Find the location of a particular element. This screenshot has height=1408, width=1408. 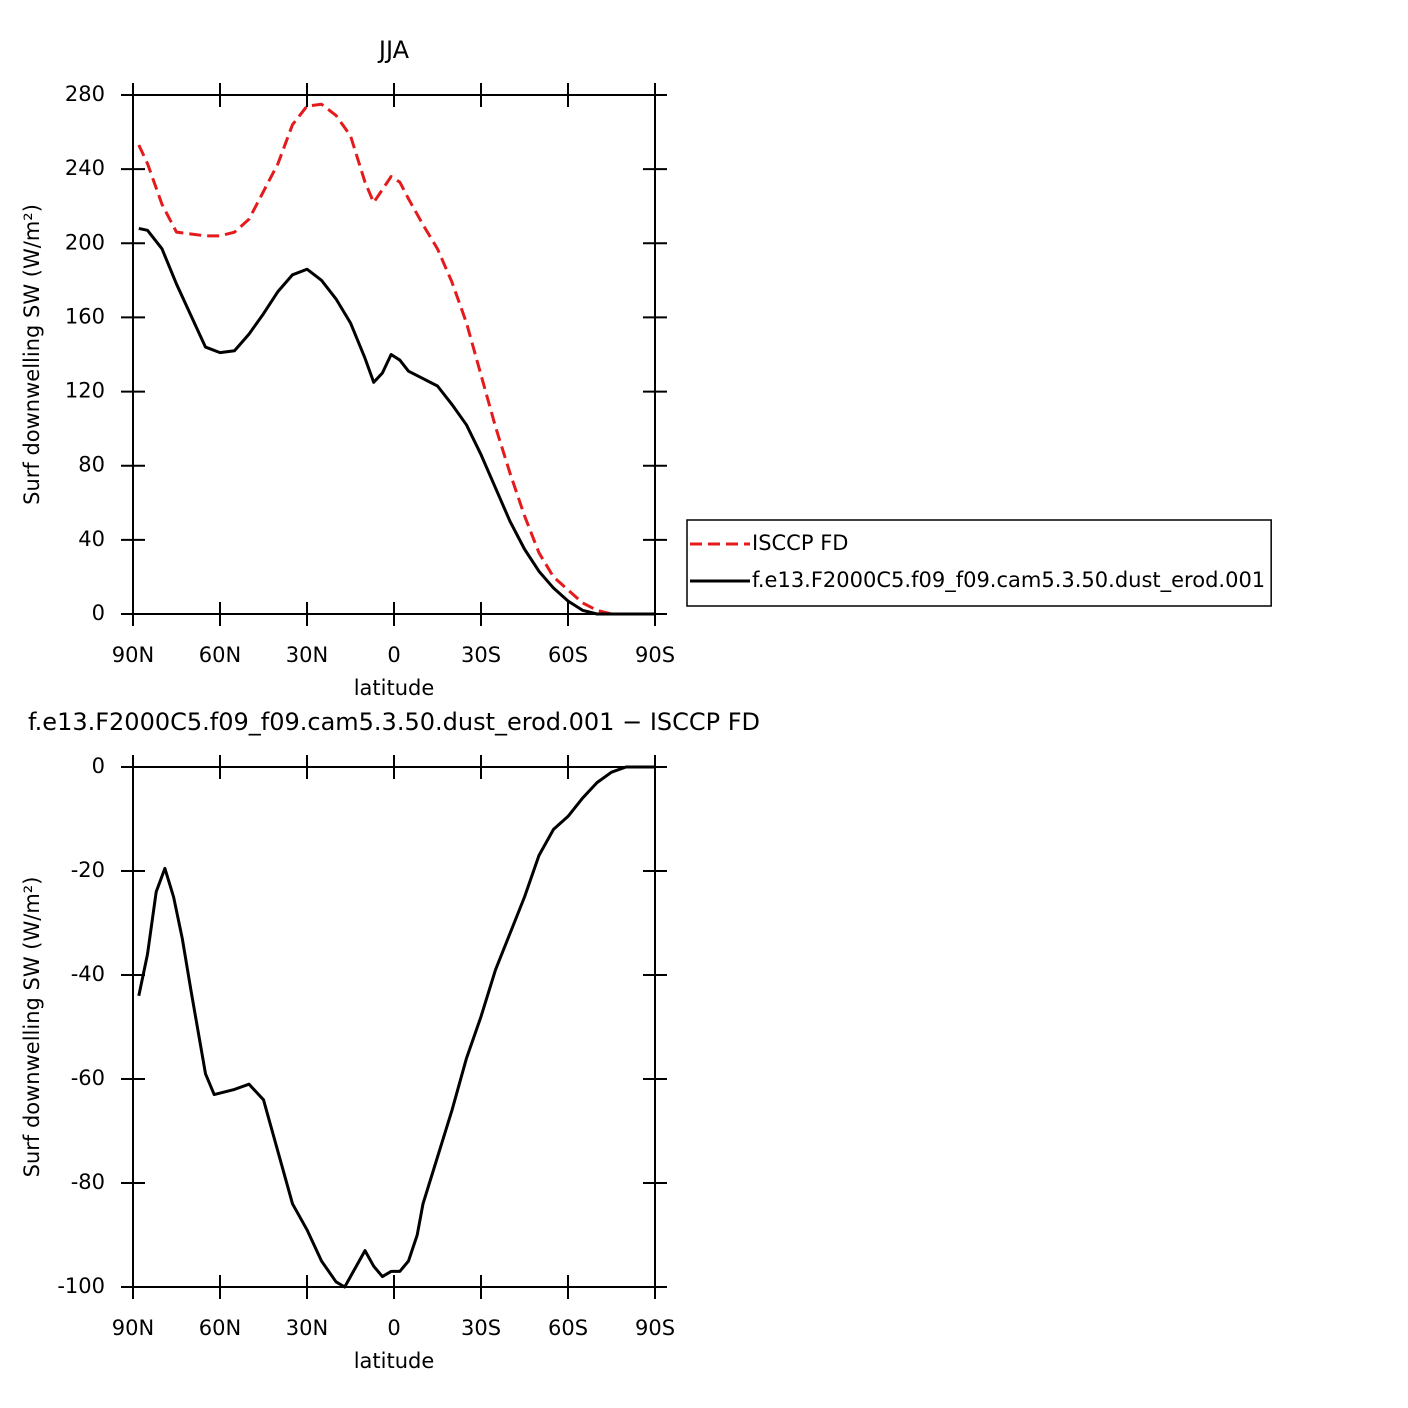

y-tick-label: -100 is located at coordinates (81, 1286).